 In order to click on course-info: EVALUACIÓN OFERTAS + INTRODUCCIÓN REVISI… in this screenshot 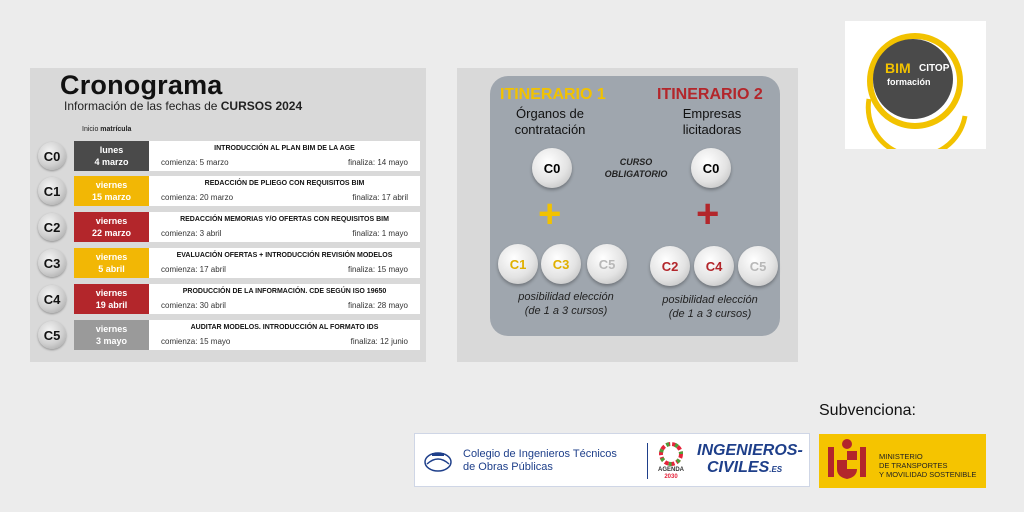, I will do `click(284, 263)`.